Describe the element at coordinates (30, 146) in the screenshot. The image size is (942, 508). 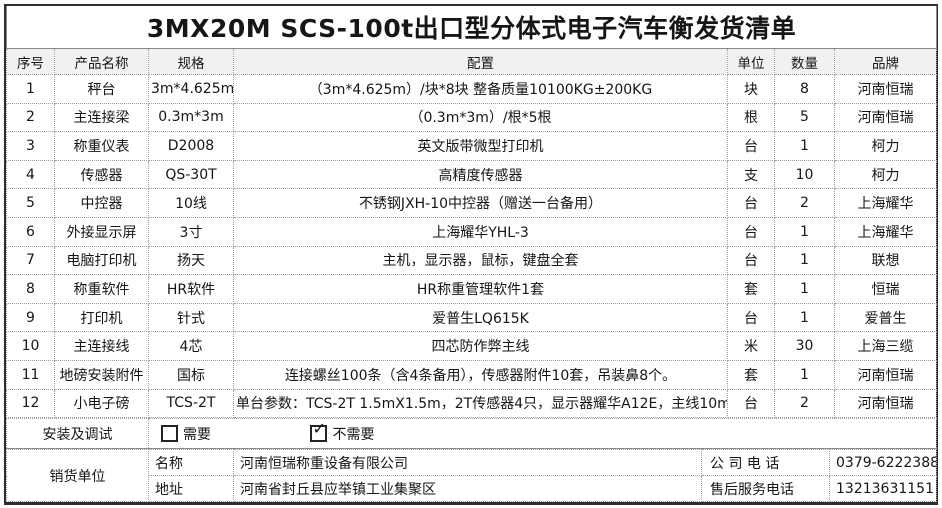
I see `cell-index: 3` at that location.